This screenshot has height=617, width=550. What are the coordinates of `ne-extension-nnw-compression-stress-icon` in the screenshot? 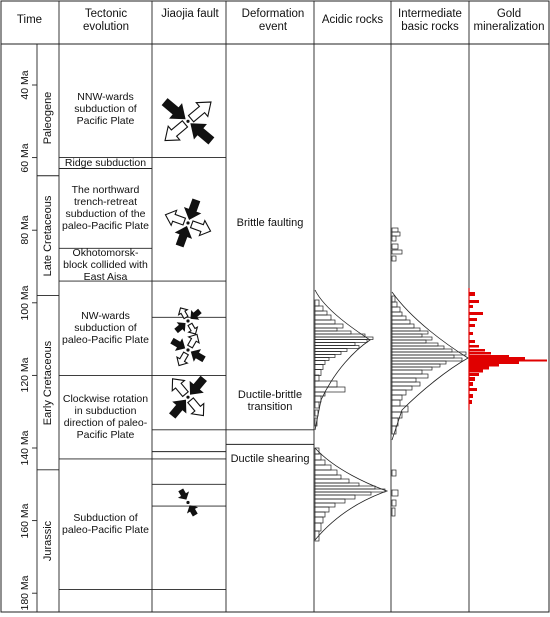 It's located at (188, 223).